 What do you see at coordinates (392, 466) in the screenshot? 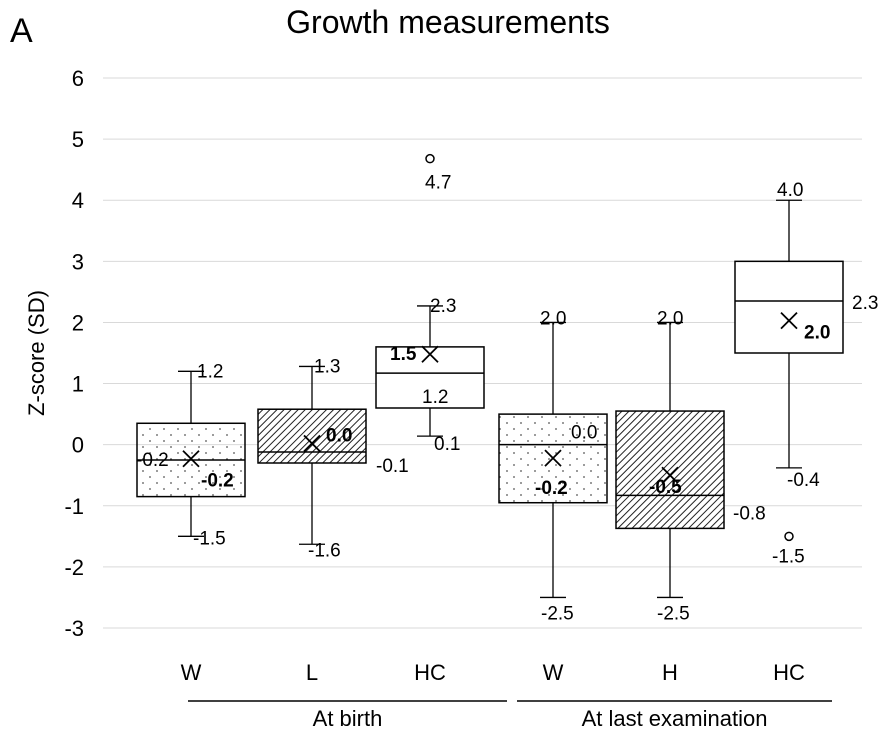
I see `median-value-label: -0.1` at bounding box center [392, 466].